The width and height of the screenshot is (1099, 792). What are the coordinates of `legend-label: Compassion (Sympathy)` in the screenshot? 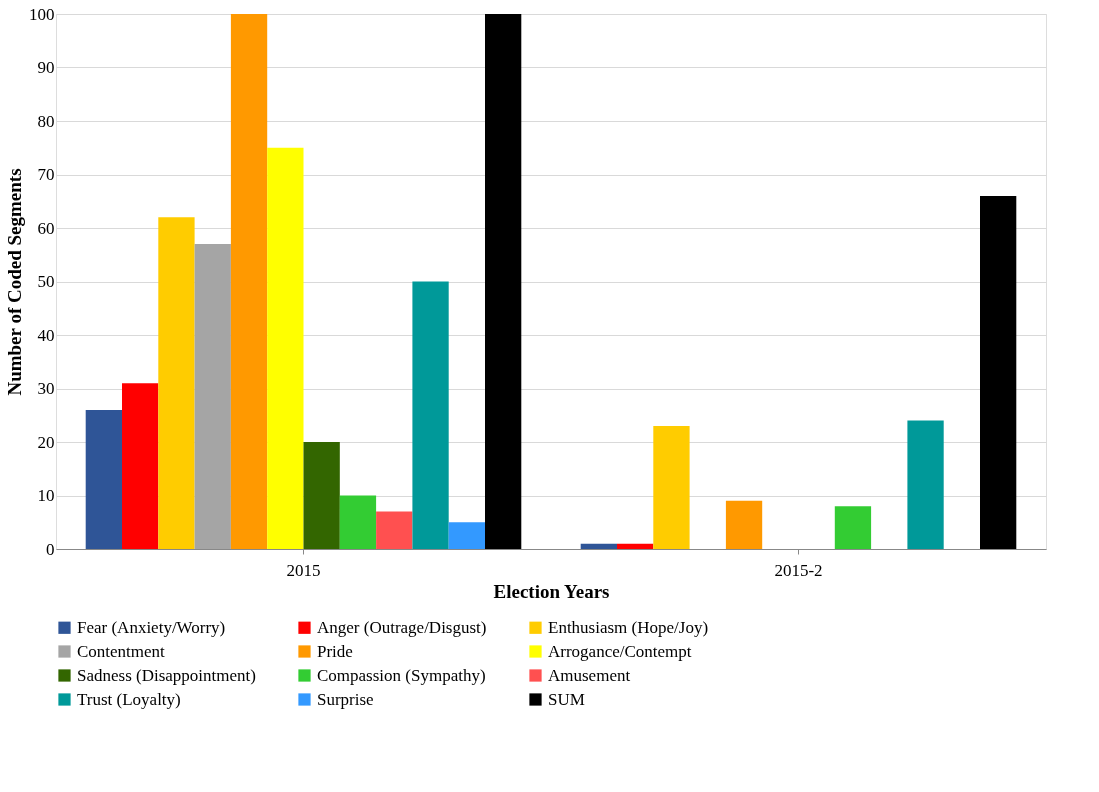 It's located at (401, 675).